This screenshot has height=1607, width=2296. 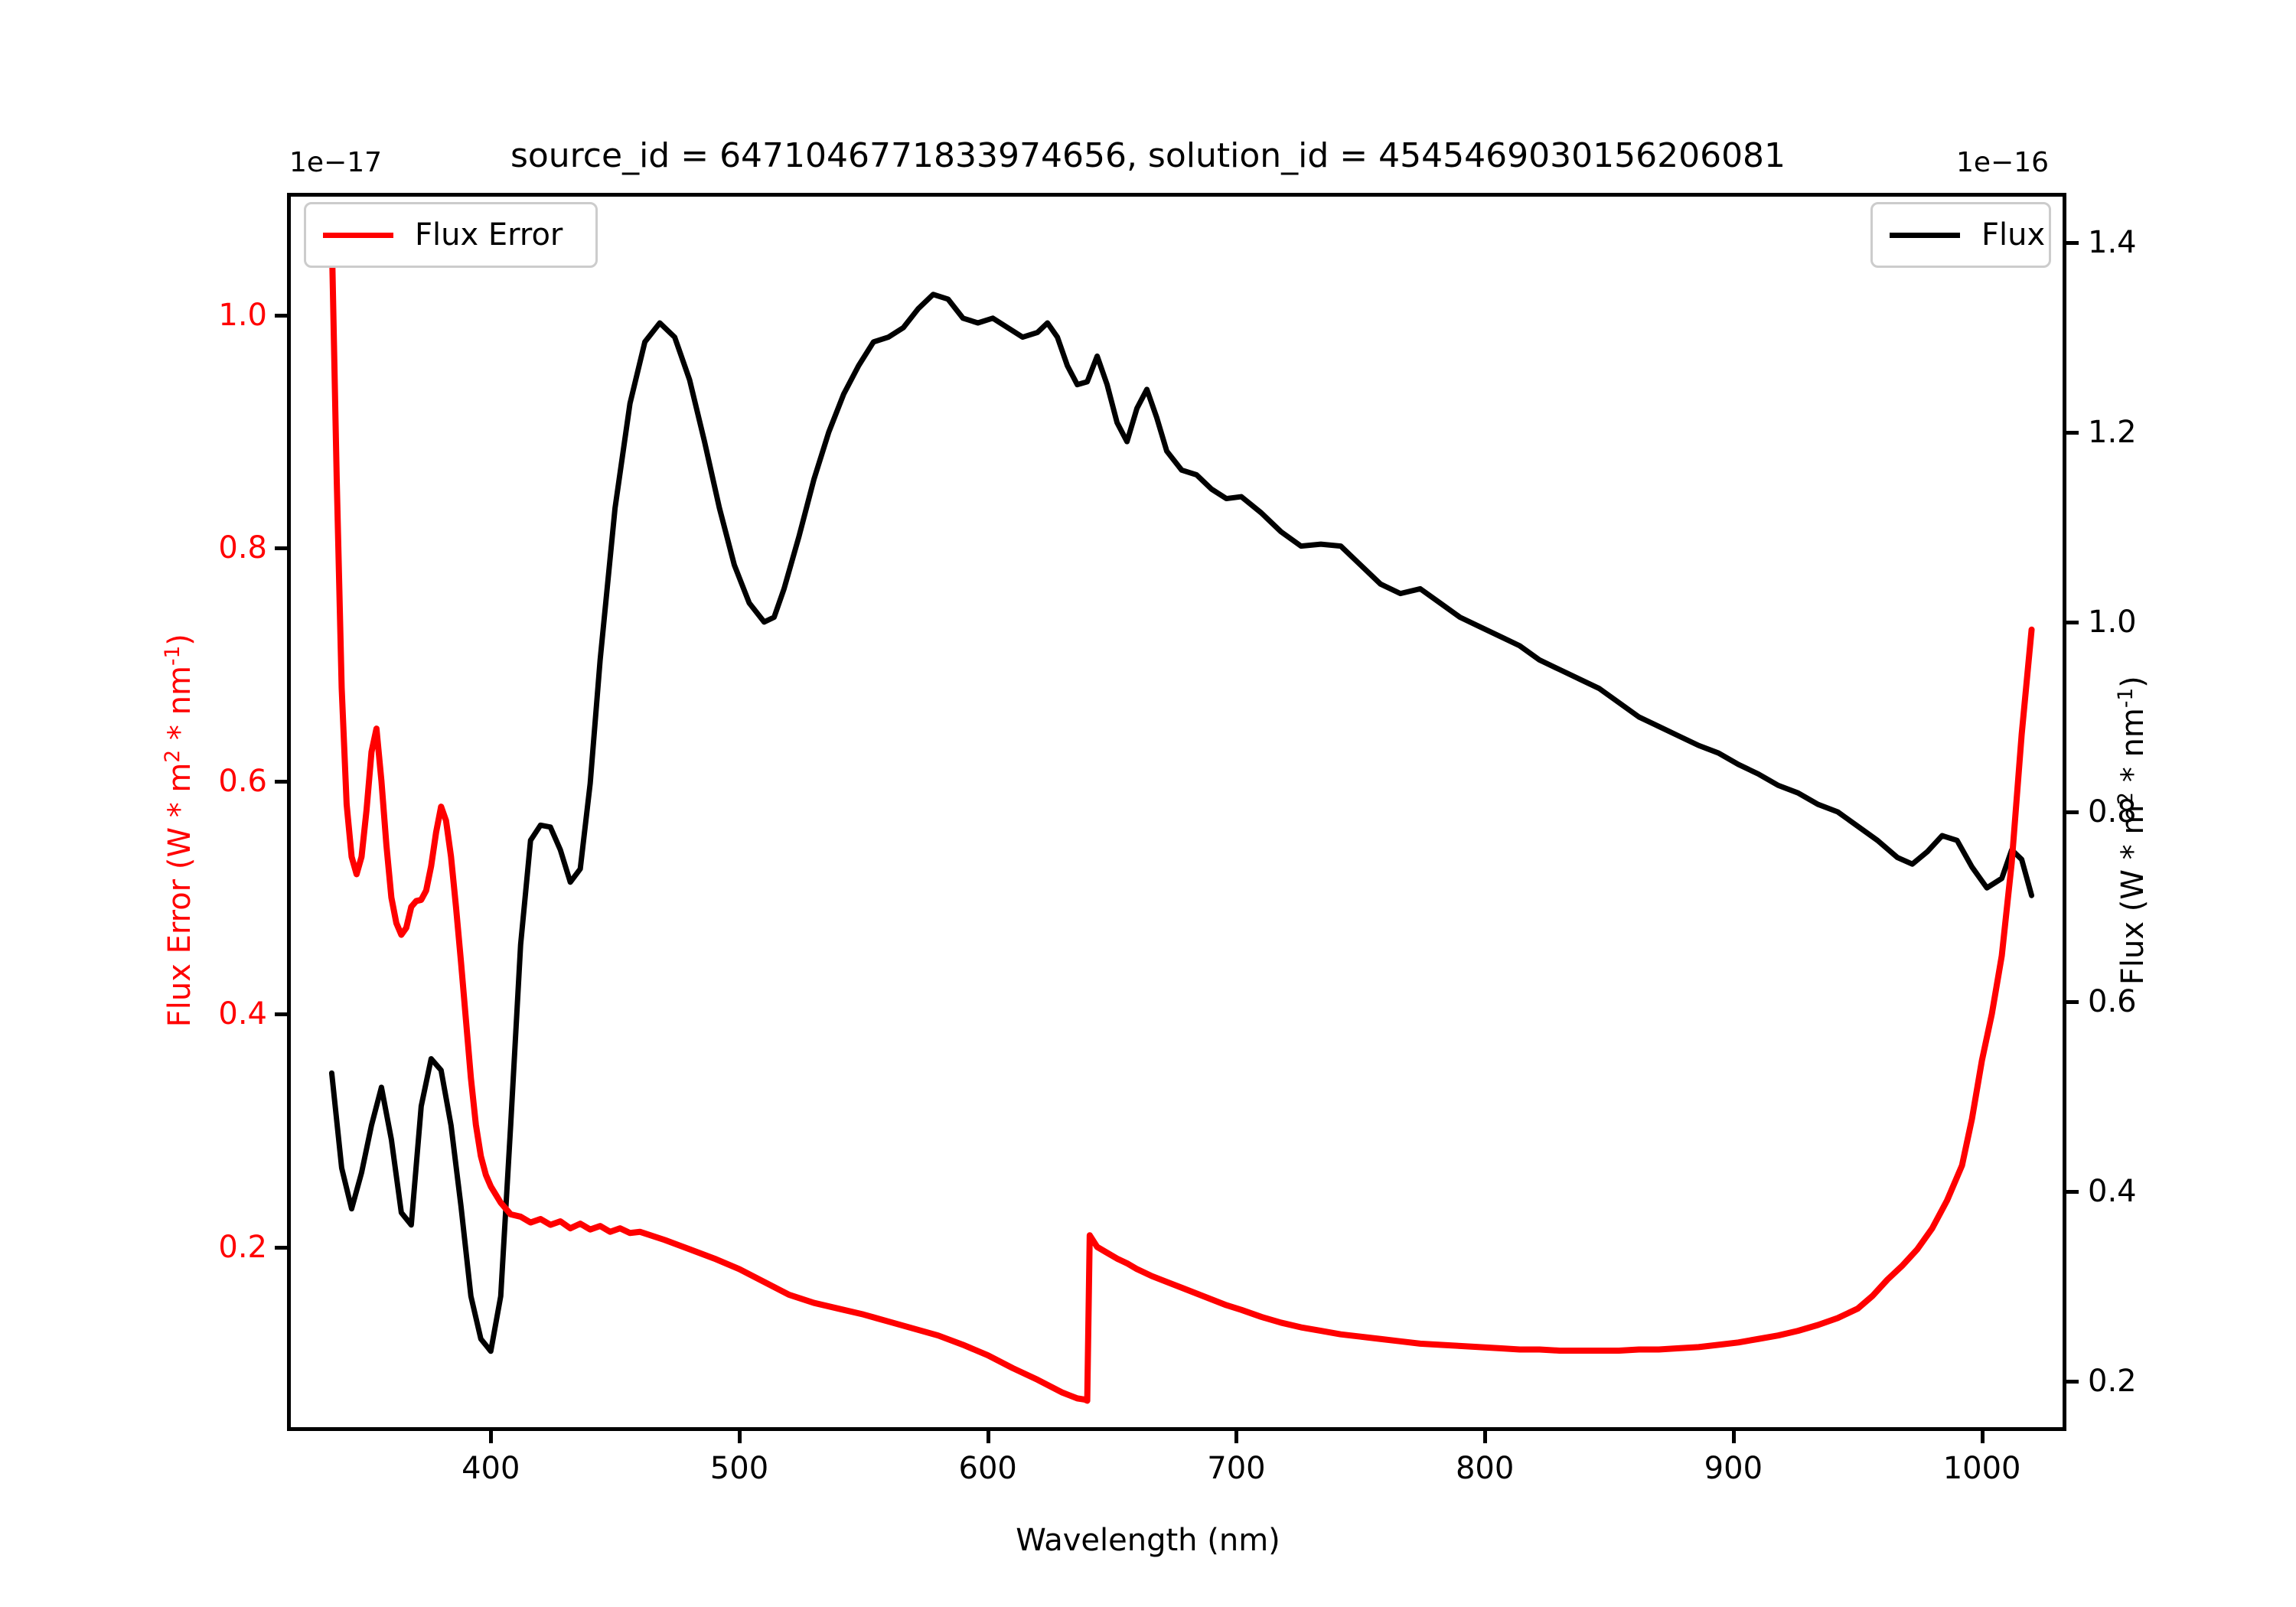 What do you see at coordinates (490, 1468) in the screenshot?
I see `x-tick-label: 400` at bounding box center [490, 1468].